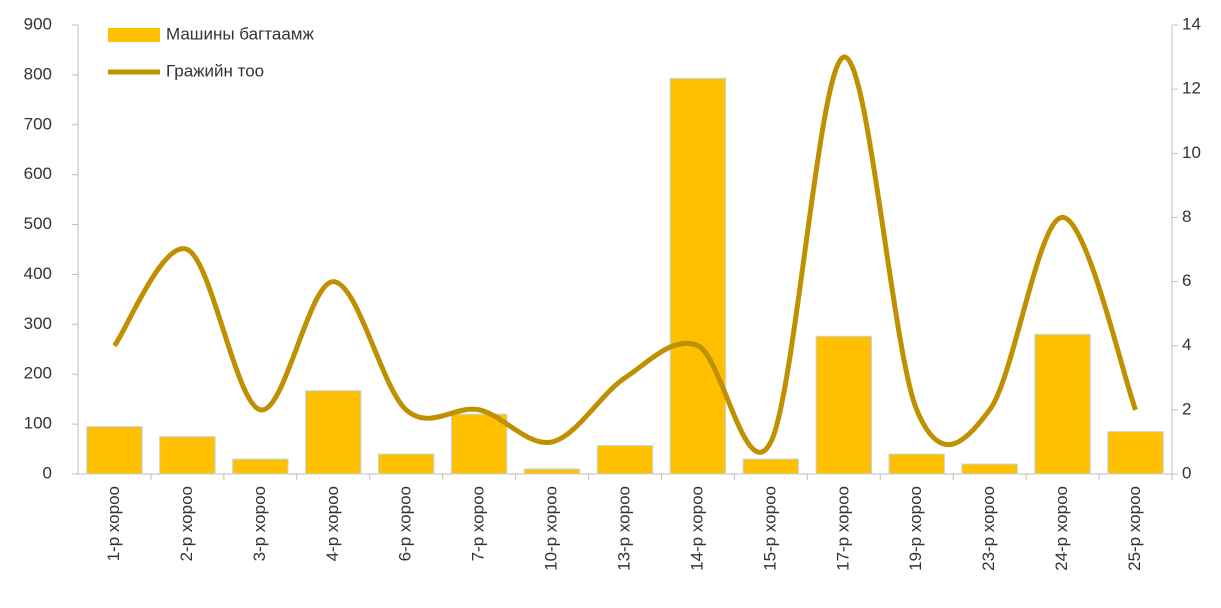 The image size is (1221, 608). Describe the element at coordinates (1191, 23) in the screenshot. I see `y2-tick-label: 14` at that location.